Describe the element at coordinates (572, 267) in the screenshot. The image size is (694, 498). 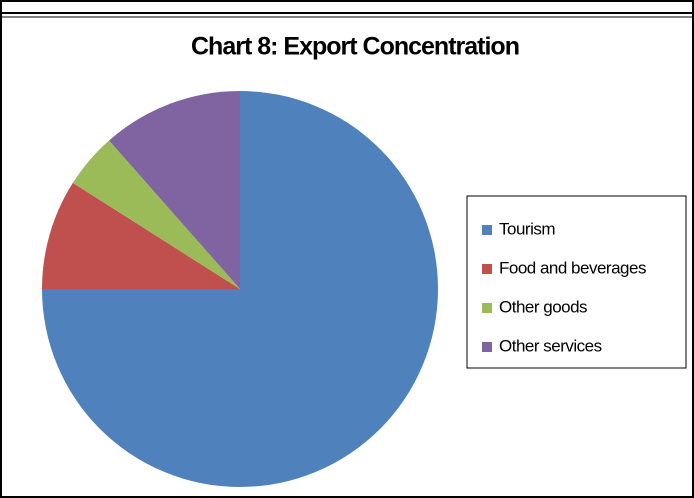
I see `legend-label: Food and beverages` at that location.